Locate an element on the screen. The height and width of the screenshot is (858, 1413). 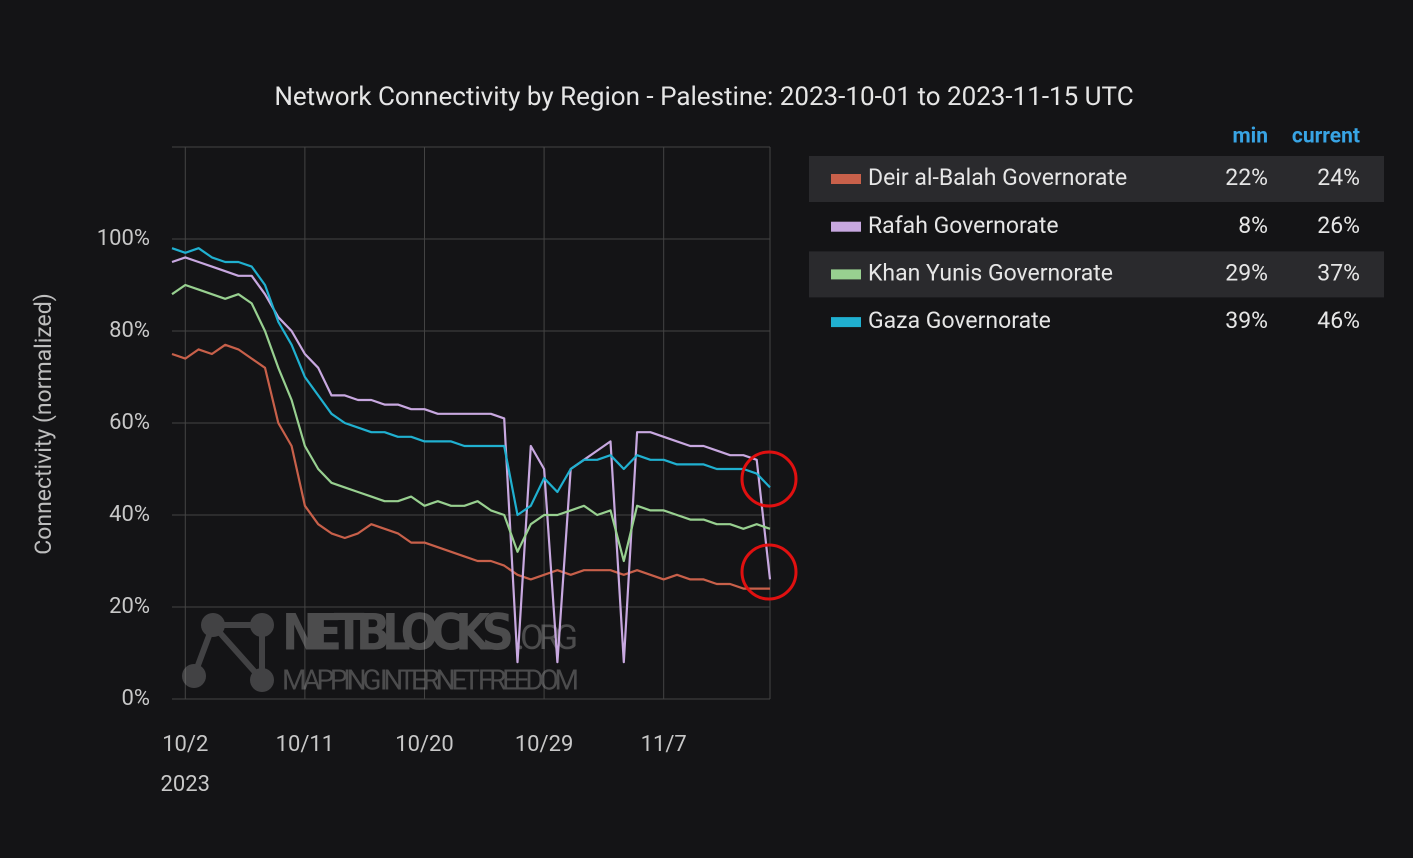
x-year-label: 2023 is located at coordinates (185, 784).